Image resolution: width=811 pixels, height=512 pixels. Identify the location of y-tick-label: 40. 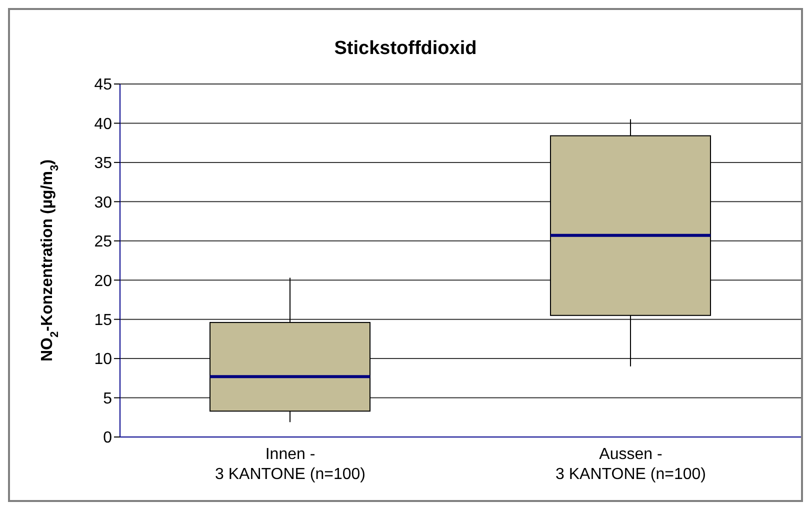
(103, 124).